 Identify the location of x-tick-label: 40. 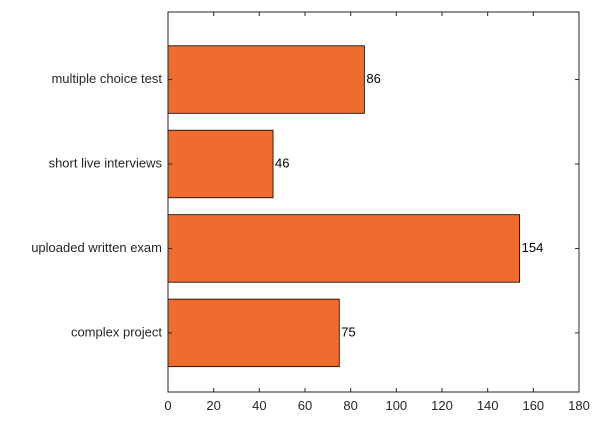
(259, 405).